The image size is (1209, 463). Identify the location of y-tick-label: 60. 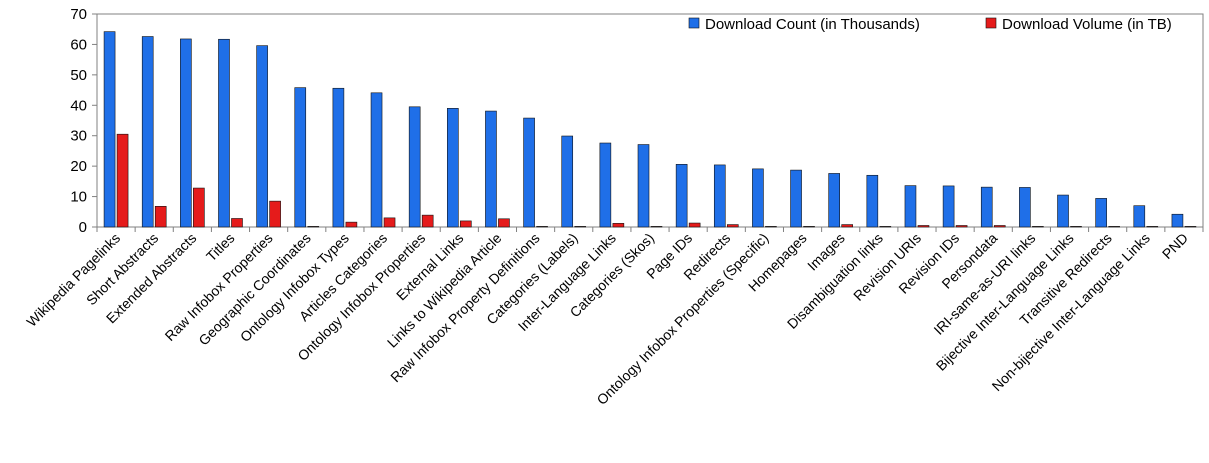
(78, 44).